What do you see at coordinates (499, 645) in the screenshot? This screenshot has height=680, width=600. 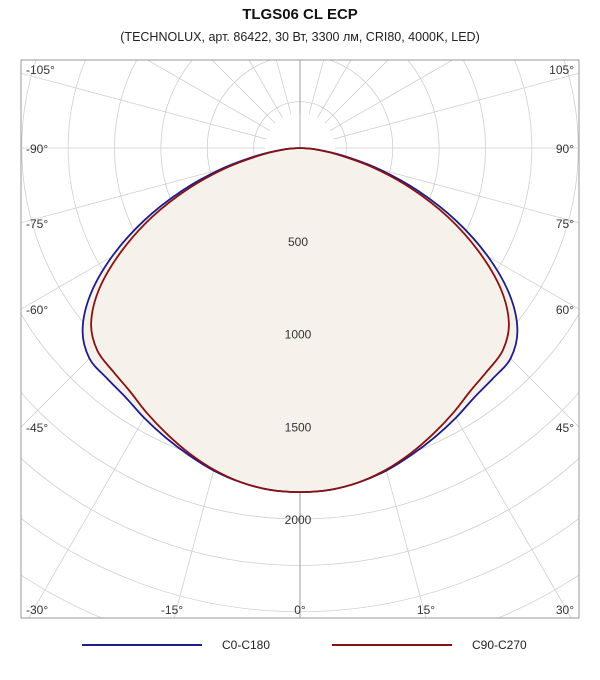 I see `legend-label: C90-C270` at bounding box center [499, 645].